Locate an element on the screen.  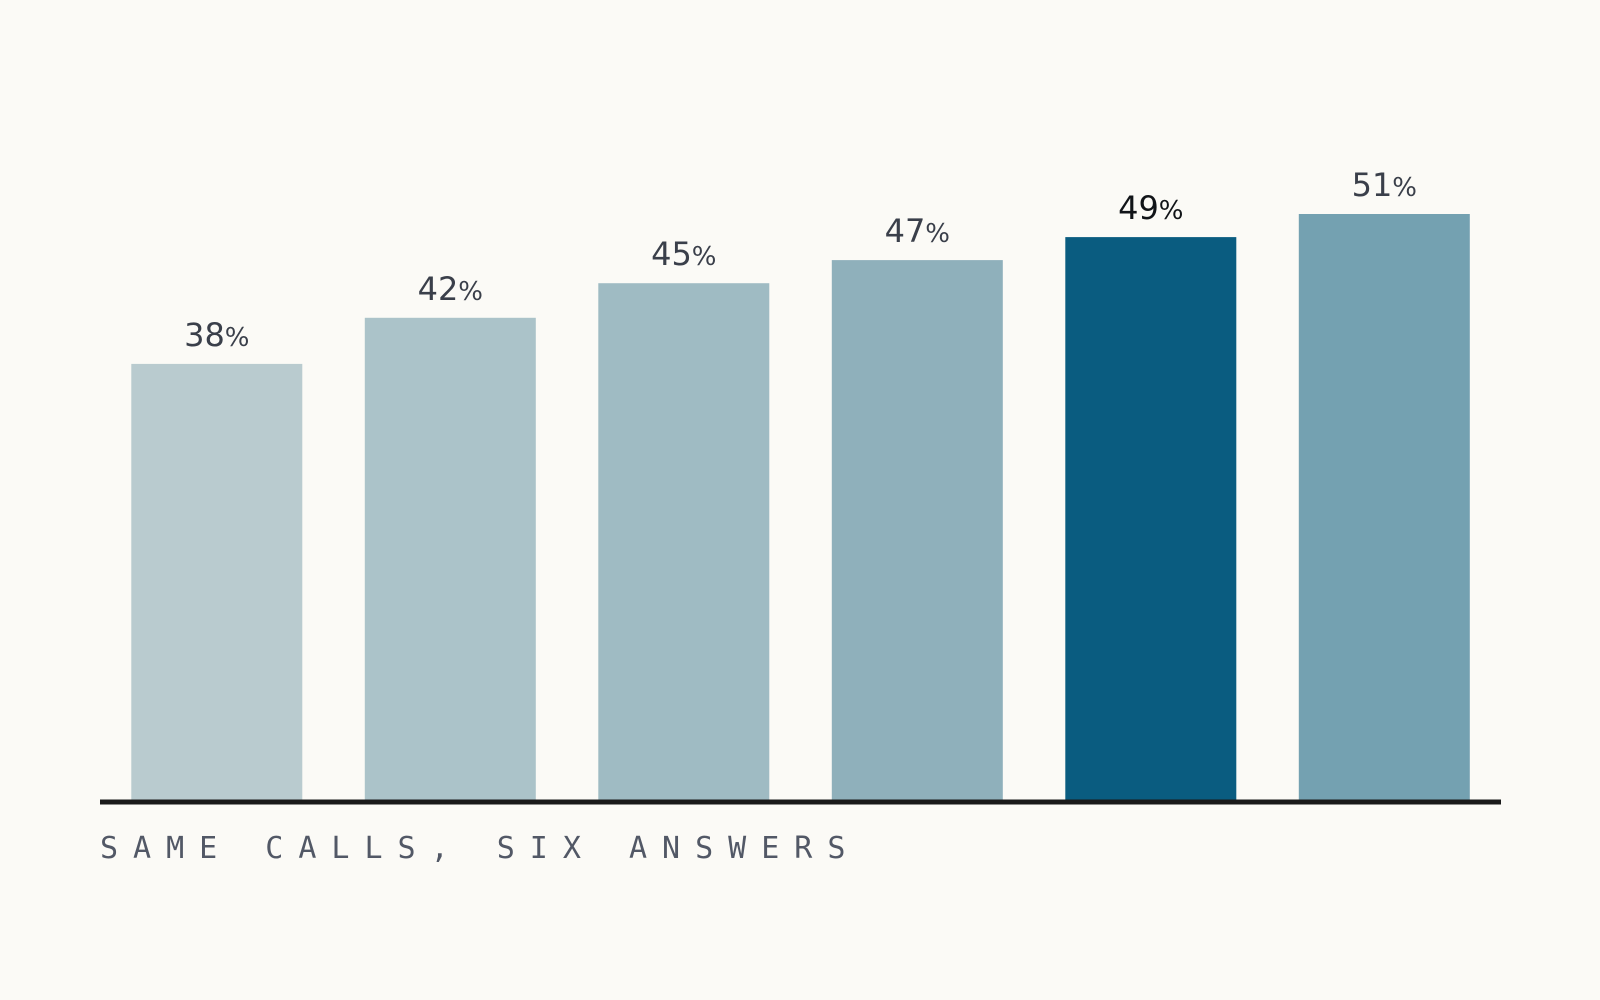
value-labels-group: 38% 42% 45% 47% 49% 51% is located at coordinates (800, 260).